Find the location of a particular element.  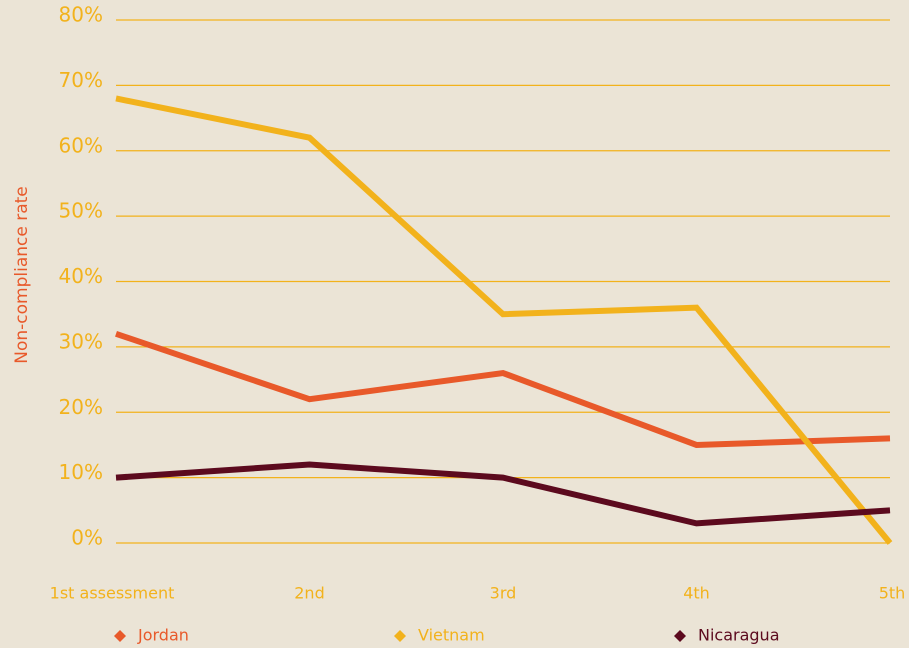

x-tick-label: 3rd is located at coordinates (503, 593).